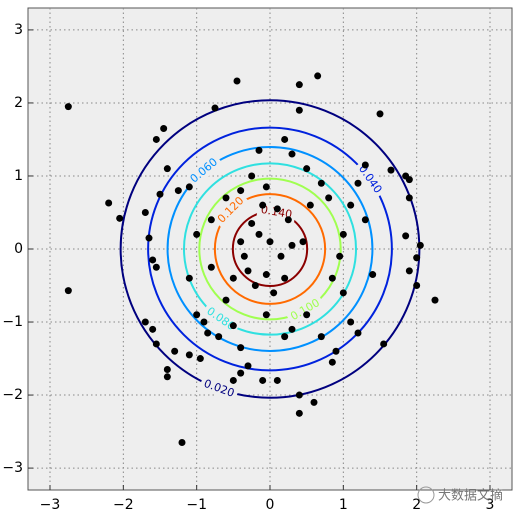 The image size is (521, 521). Describe the element at coordinates (470, 496) in the screenshot. I see `watermark: 大数据文摘` at that location.